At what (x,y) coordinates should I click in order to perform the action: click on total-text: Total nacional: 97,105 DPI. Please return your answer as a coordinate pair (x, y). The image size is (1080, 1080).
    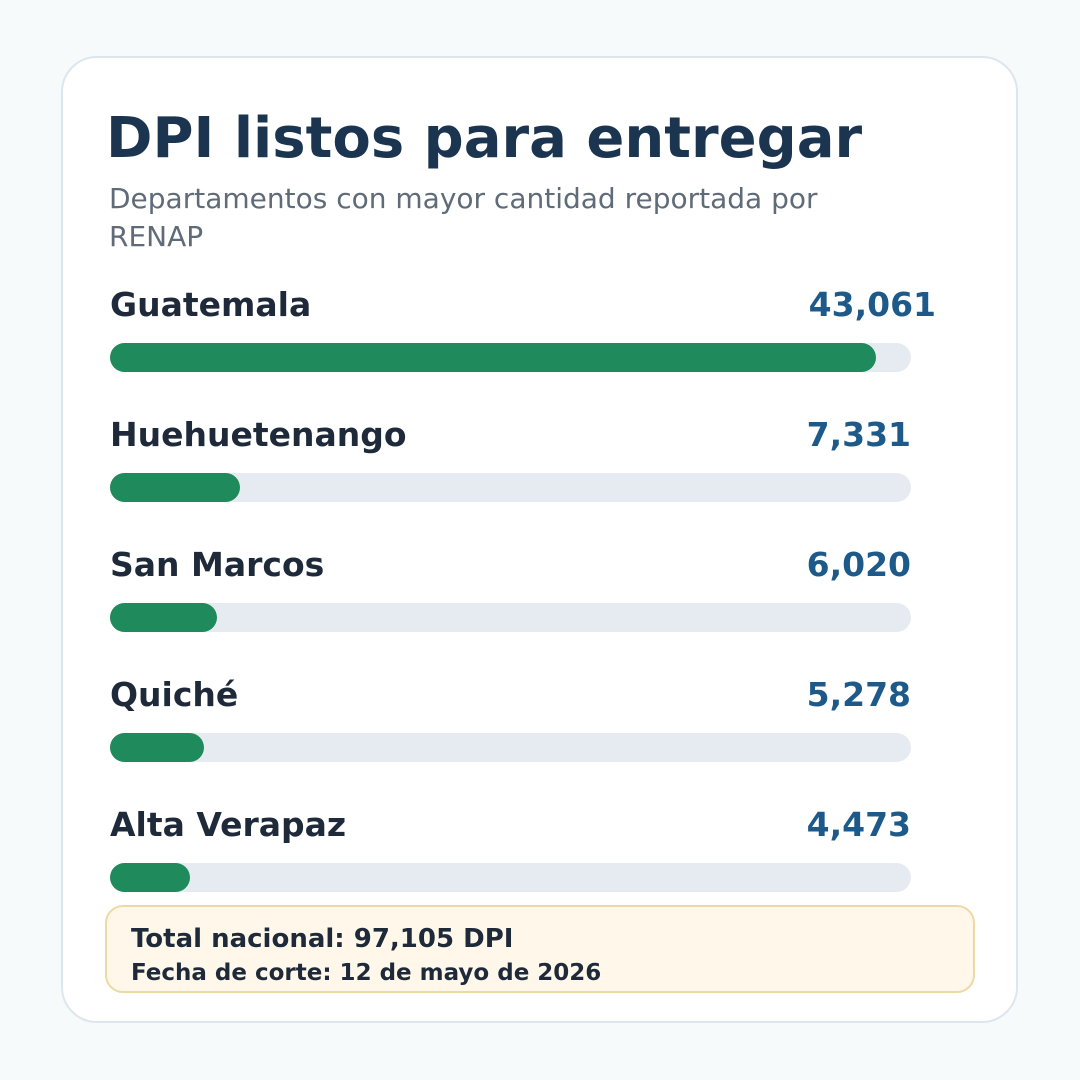
    Looking at the image, I should click on (322, 939).